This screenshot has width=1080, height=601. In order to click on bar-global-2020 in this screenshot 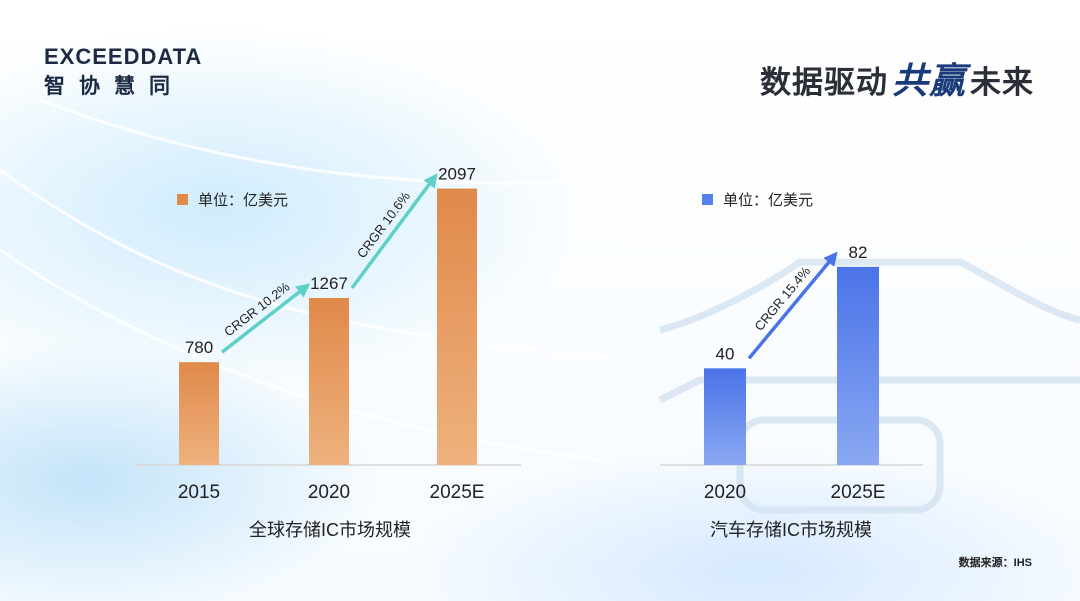, I will do `click(329, 381)`.